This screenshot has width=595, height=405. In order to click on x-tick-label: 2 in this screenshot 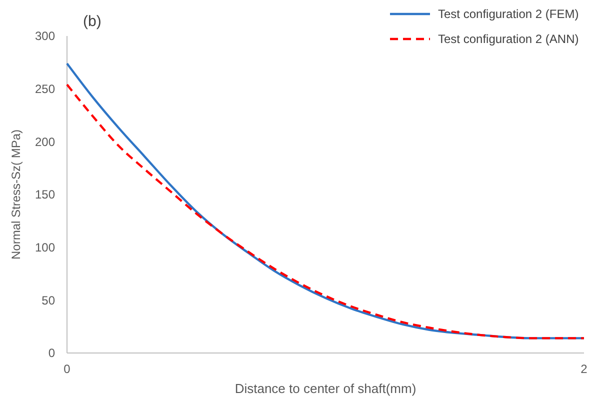, I will do `click(584, 369)`.